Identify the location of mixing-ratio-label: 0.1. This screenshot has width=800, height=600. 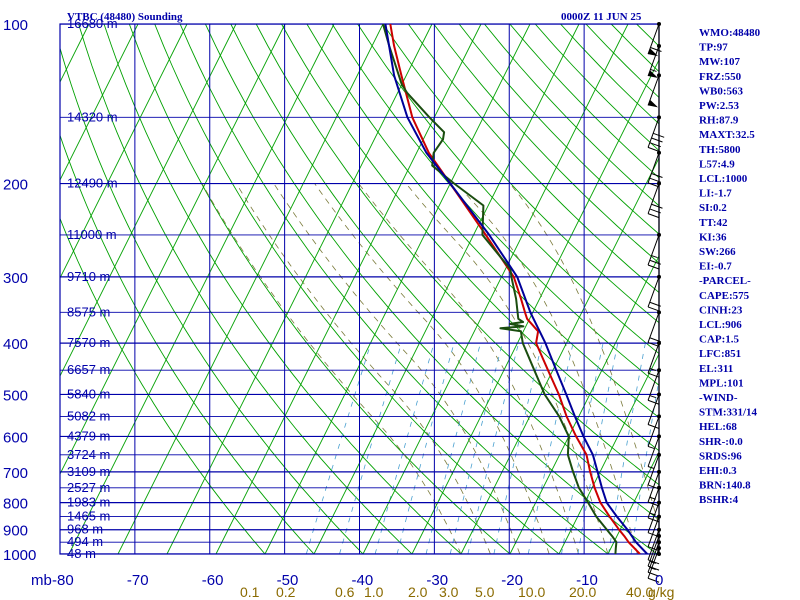
(250, 592).